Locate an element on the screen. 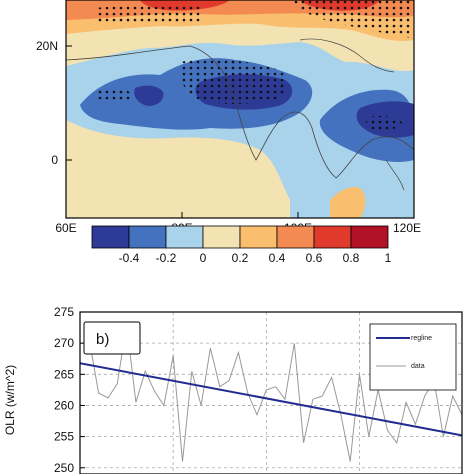  colorbar-label: 0.6 is located at coordinates (314, 258).